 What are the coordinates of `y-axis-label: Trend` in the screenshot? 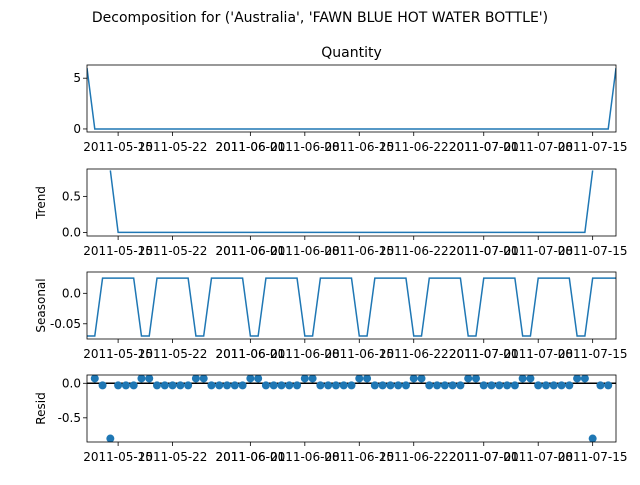 It's located at (41, 203).